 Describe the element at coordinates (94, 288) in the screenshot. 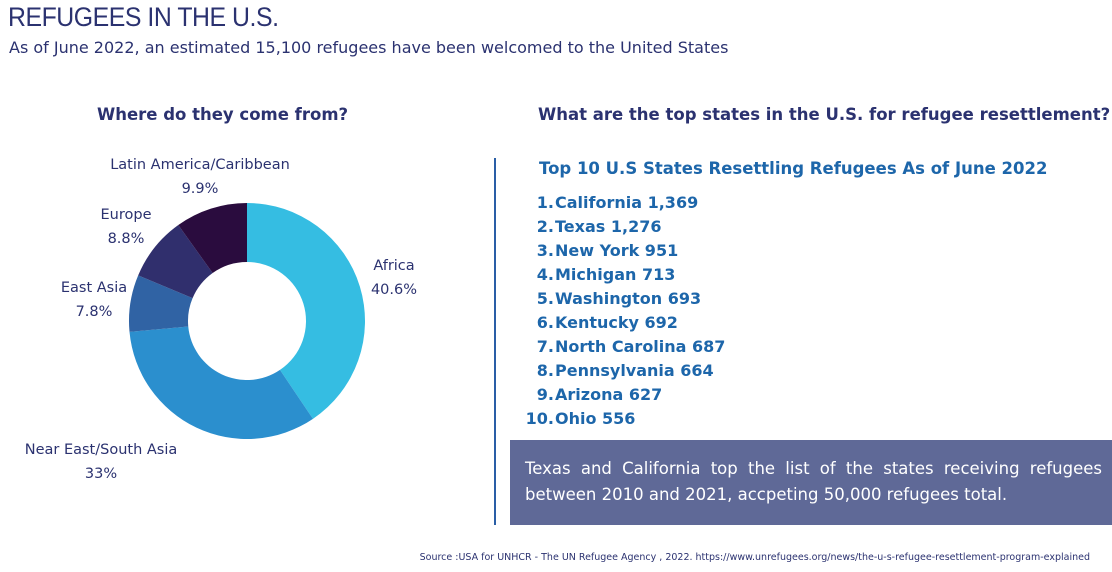

I see `donut-label-name: East Asia` at that location.